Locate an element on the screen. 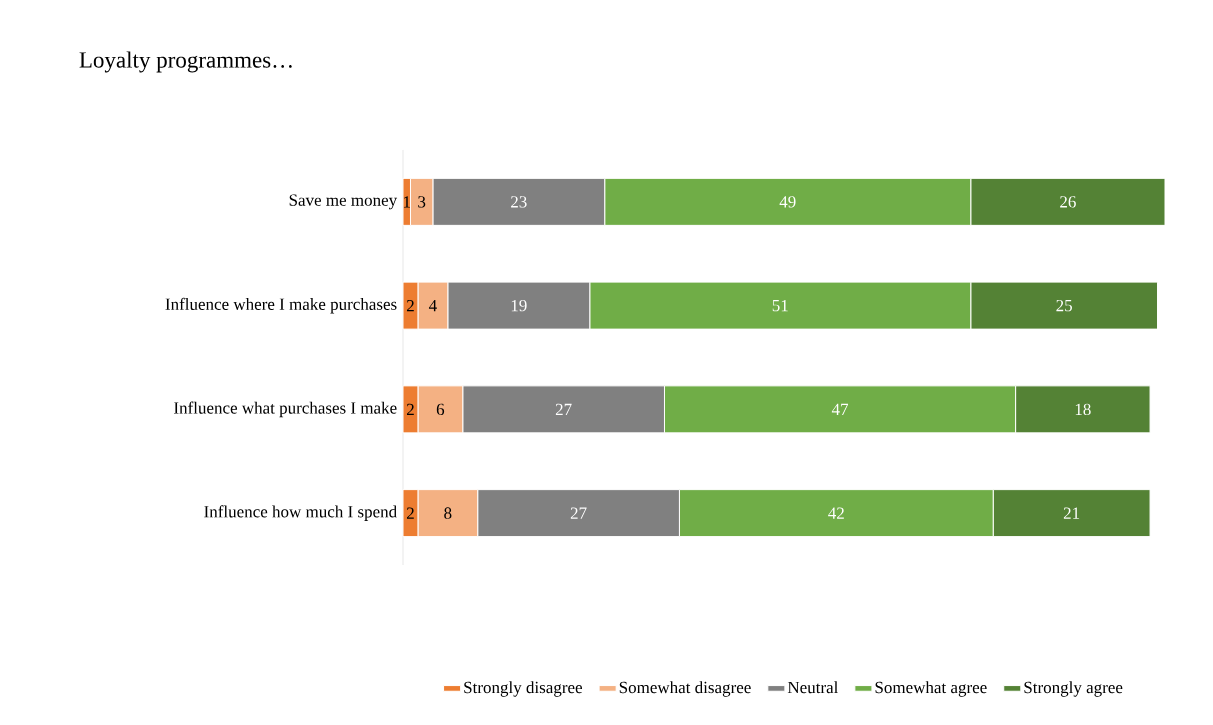  data-label: 1 is located at coordinates (406, 202).